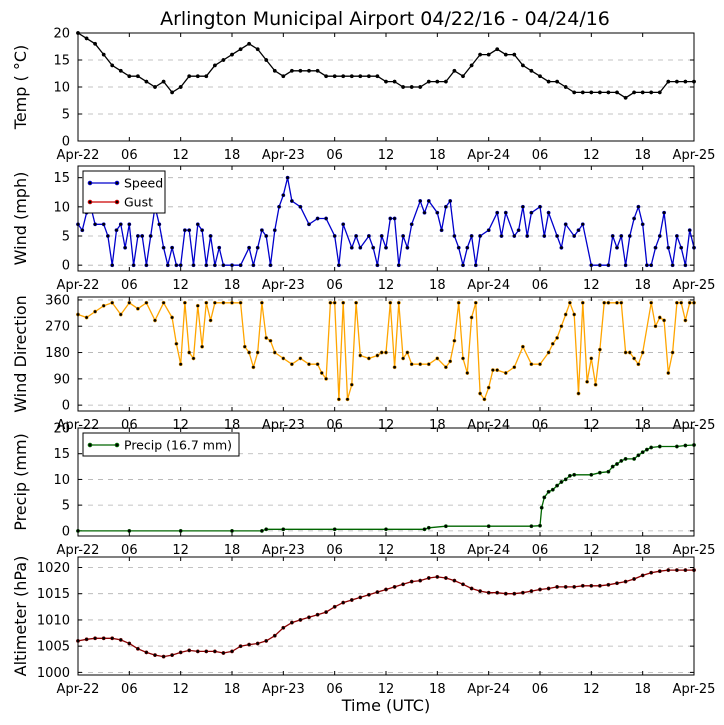 Image resolution: width=724 pixels, height=725 pixels. Describe the element at coordinates (66, 506) in the screenshot. I see `y-tick-label: 5` at that location.